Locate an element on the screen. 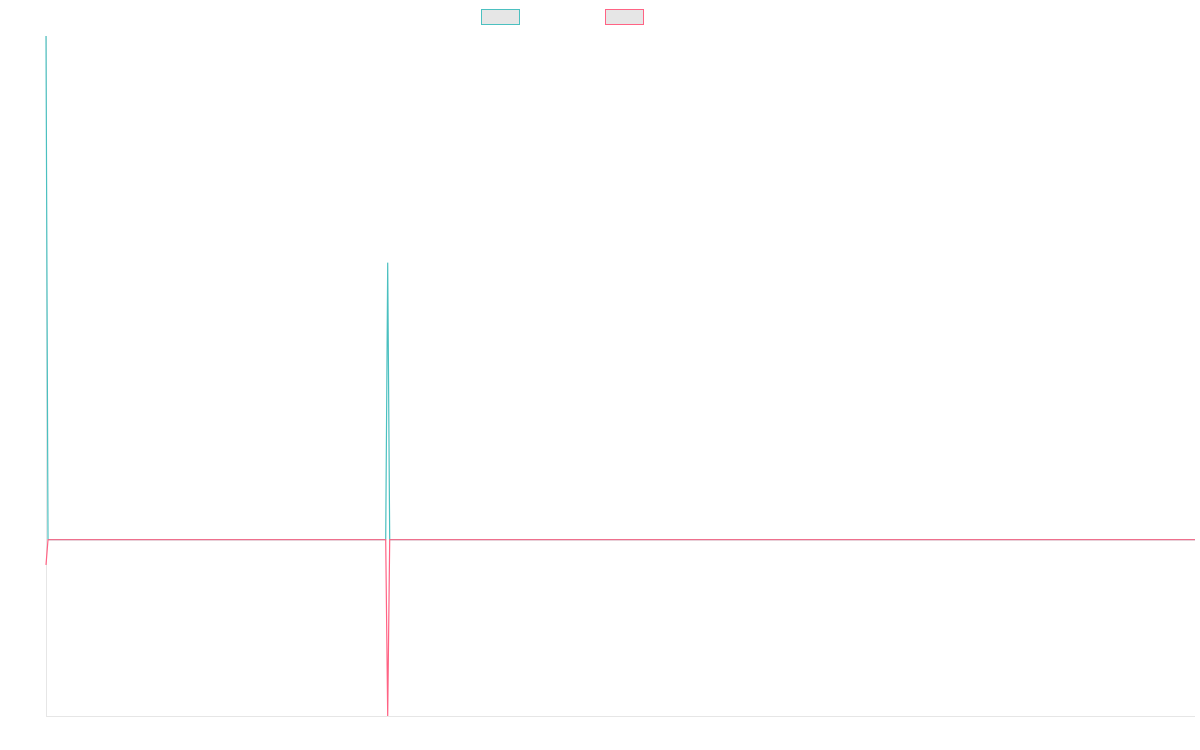 This screenshot has width=1200, height=750. chart-legend is located at coordinates (600, 15).